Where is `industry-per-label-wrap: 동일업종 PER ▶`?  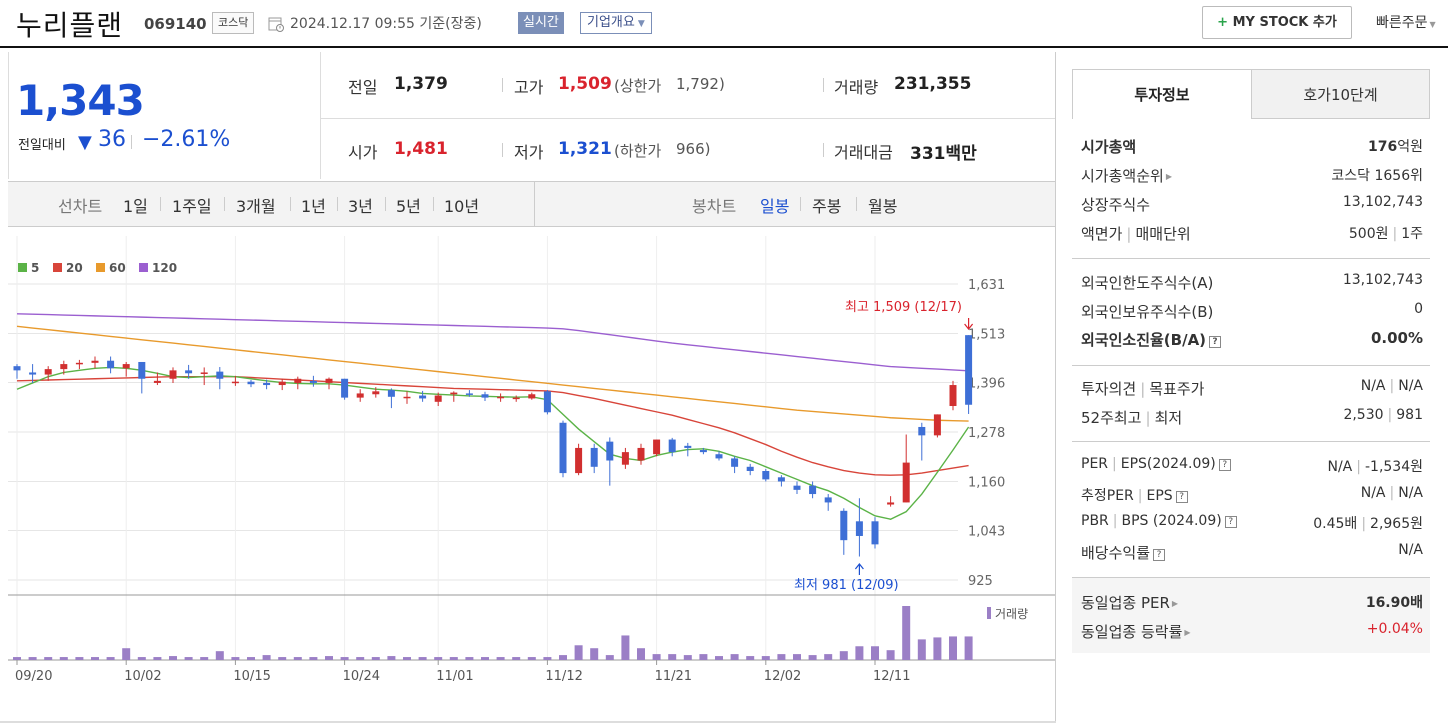 industry-per-label-wrap: 동일업종 PER ▶ is located at coordinates (1129, 602).